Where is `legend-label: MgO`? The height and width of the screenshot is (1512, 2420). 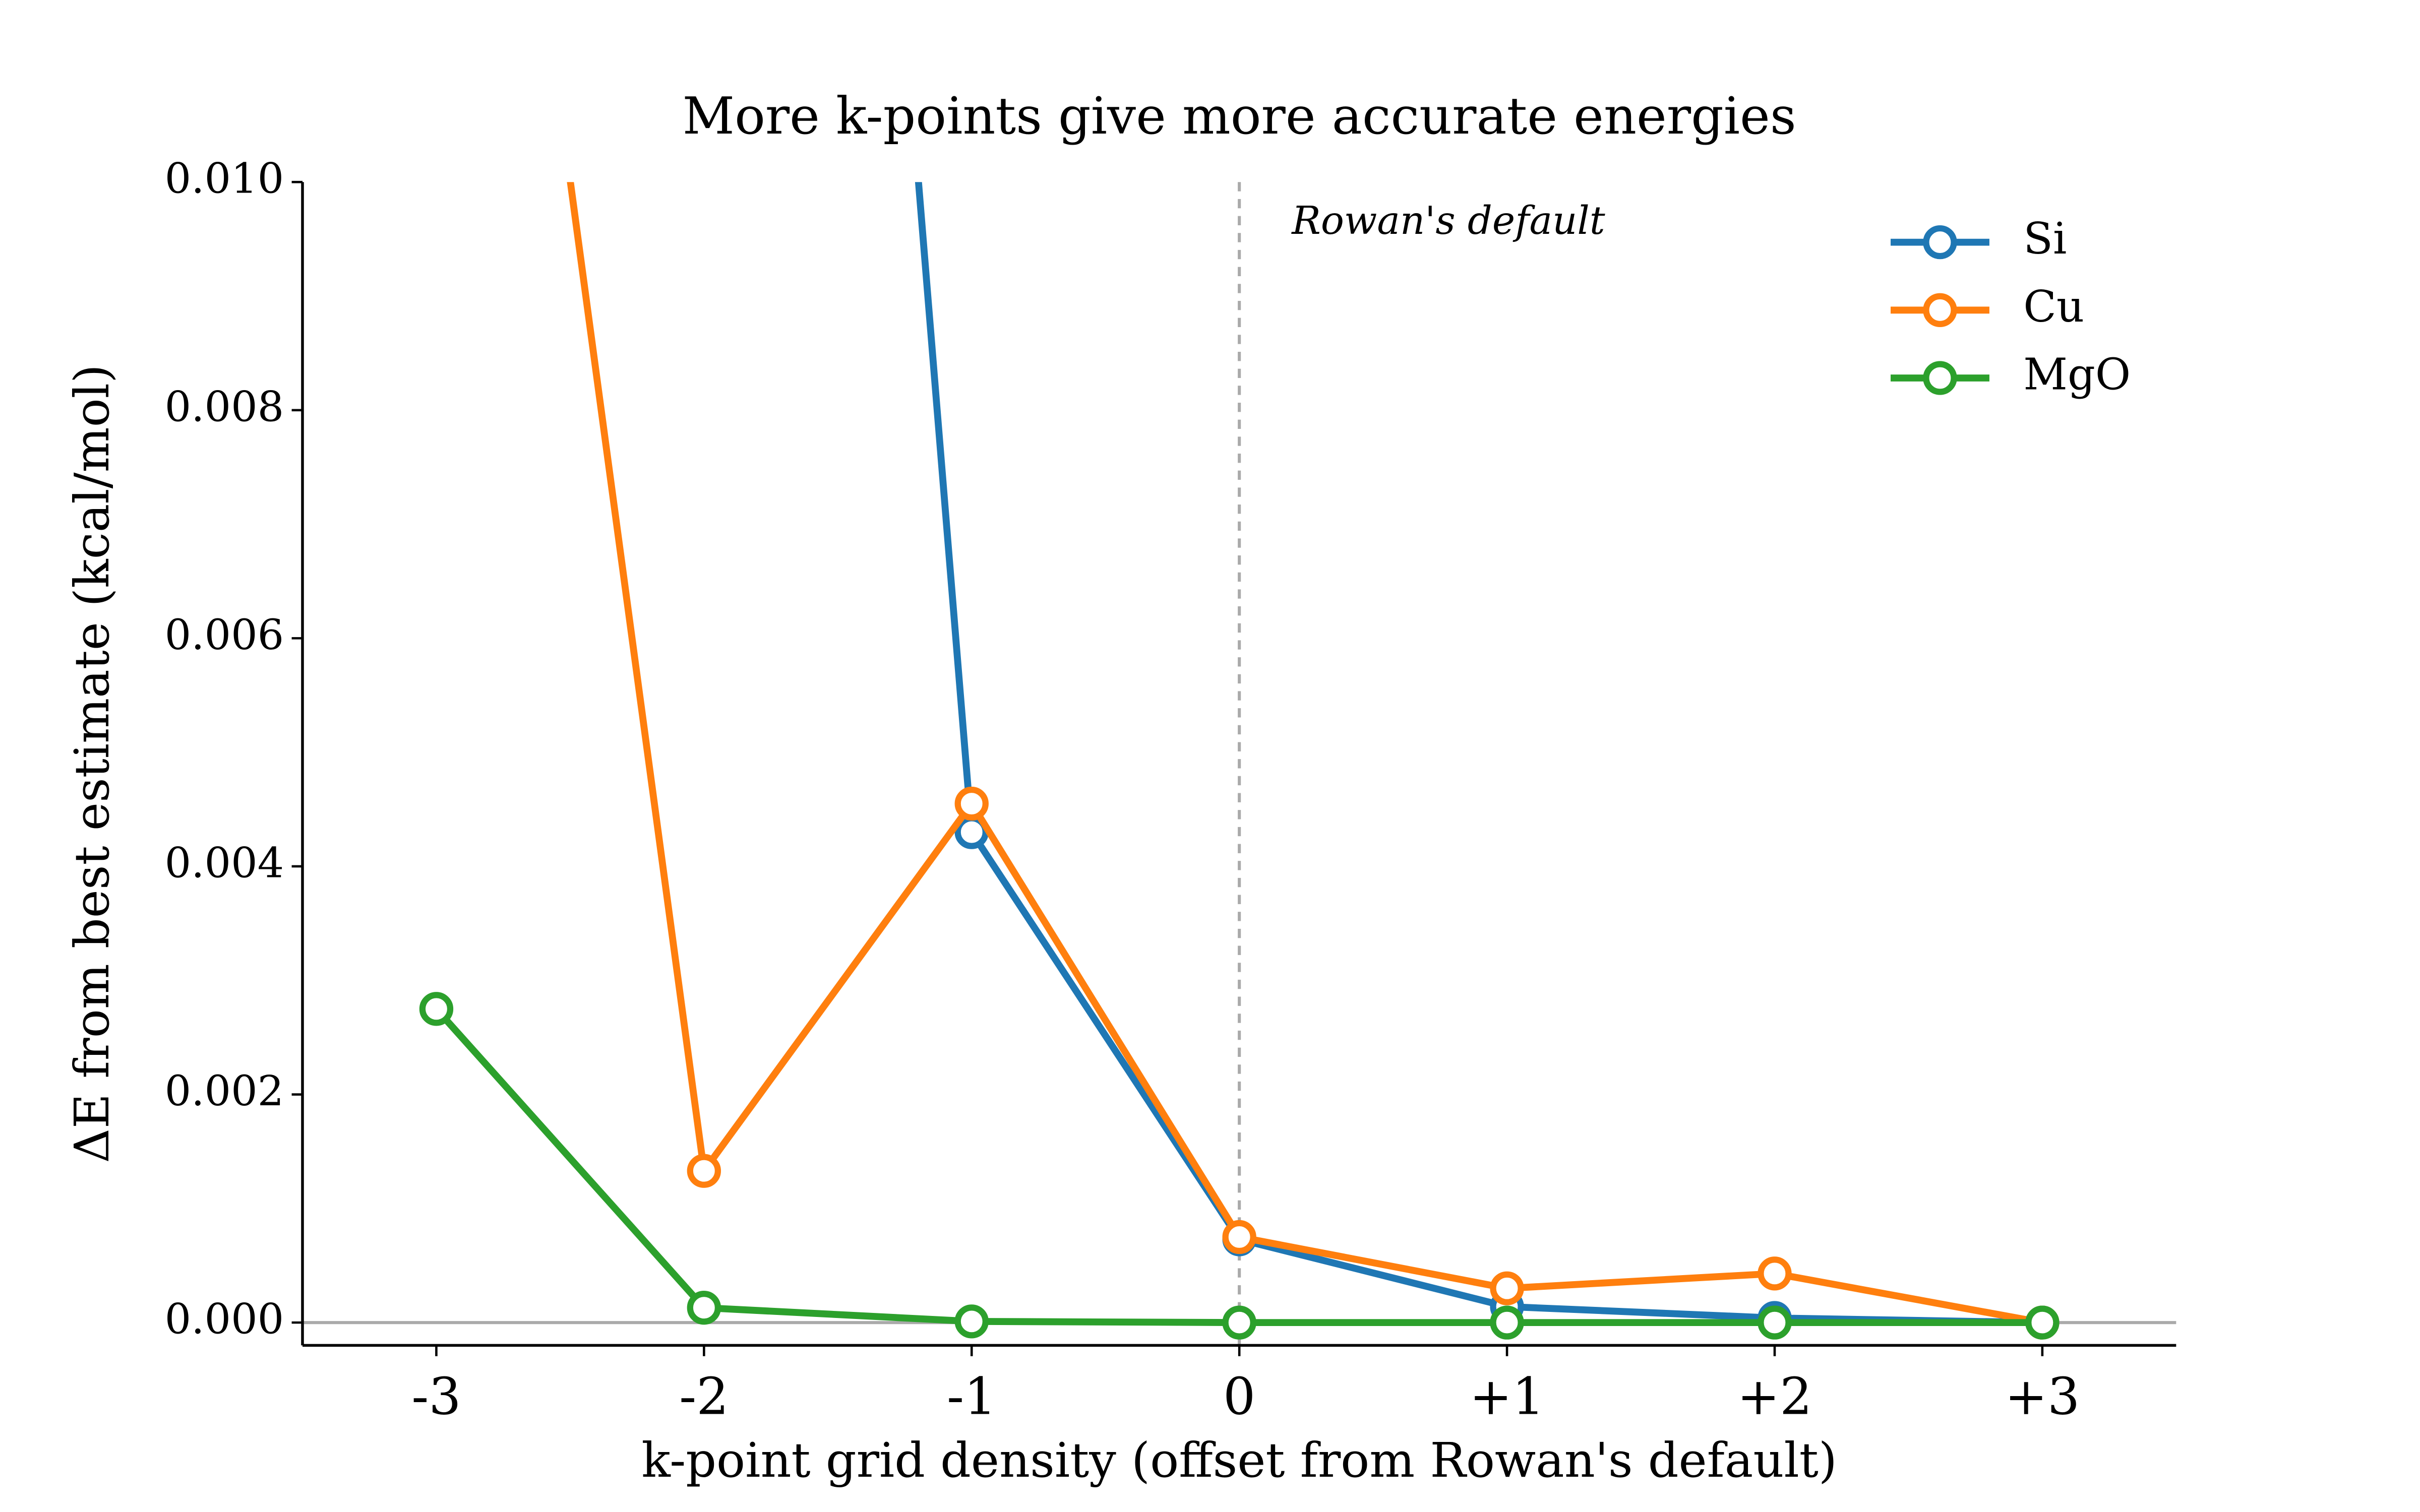 legend-label: MgO is located at coordinates (2077, 375).